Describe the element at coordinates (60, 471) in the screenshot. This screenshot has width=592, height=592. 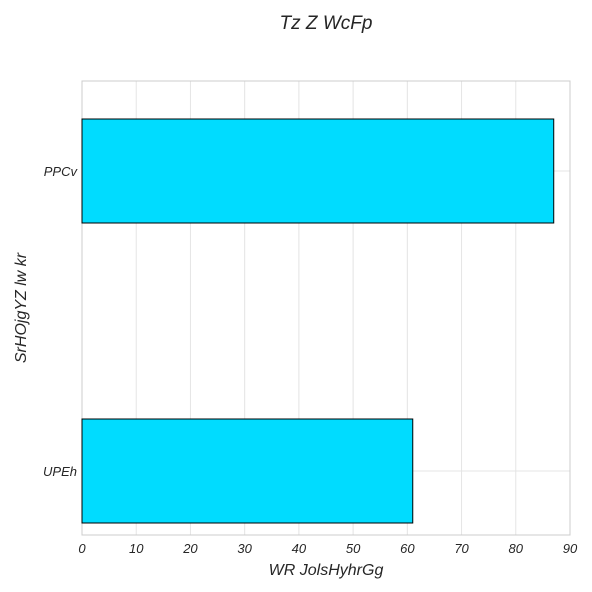
I see `y-category-label: UPEh` at that location.